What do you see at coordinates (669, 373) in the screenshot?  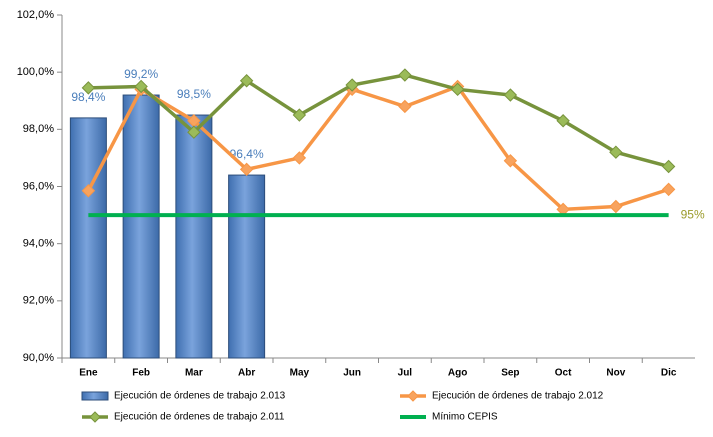 I see `x-tick-label: Dic` at bounding box center [669, 373].